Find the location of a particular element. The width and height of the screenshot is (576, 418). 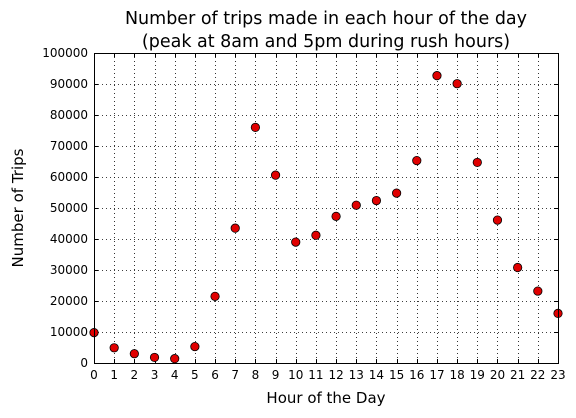

x-tick-label: 12 is located at coordinates (335, 375).